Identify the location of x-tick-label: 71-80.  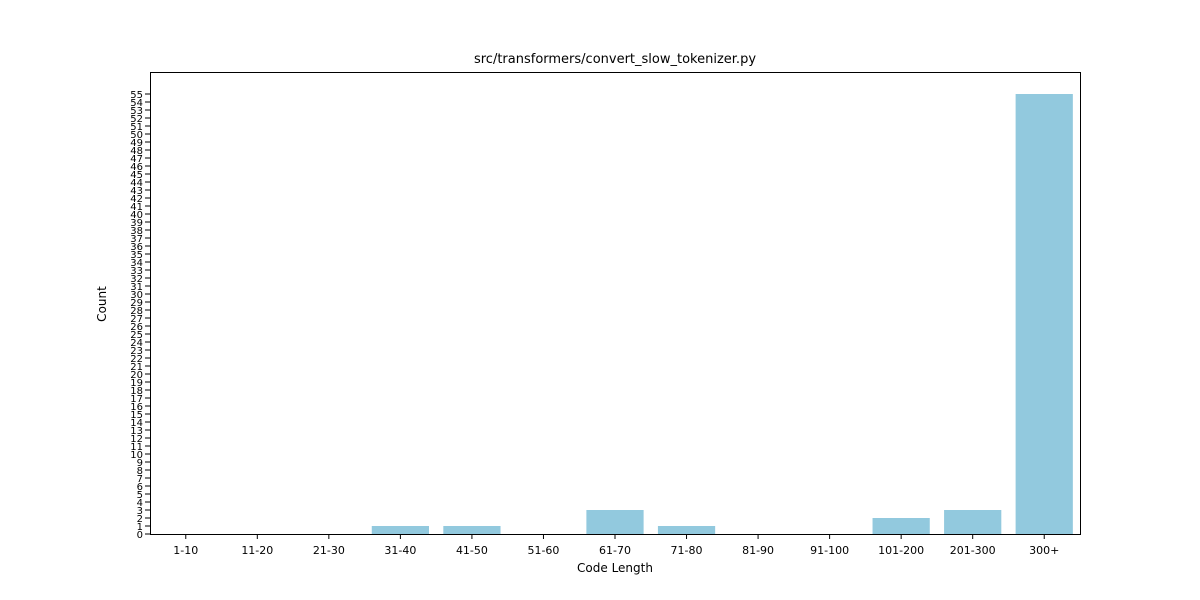
(687, 550).